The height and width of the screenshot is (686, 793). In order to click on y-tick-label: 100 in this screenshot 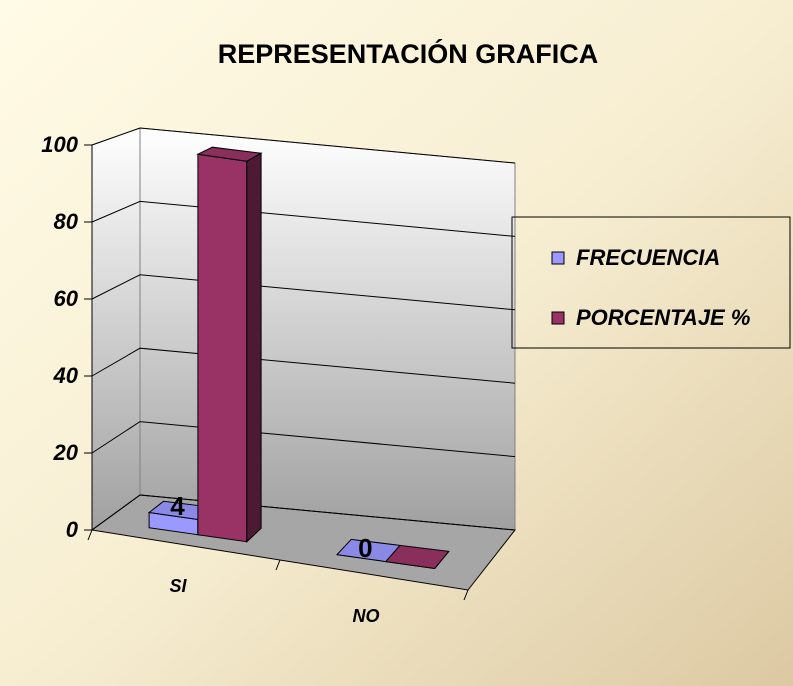, I will do `click(59, 144)`.